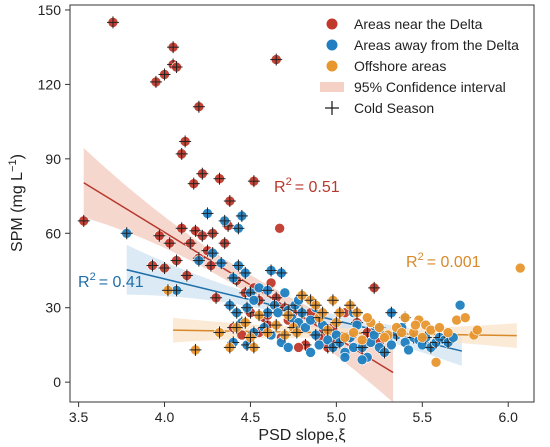 Image resolution: width=550 pixels, height=447 pixels. I want to click on legend-label: Cold Season, so click(394, 108).